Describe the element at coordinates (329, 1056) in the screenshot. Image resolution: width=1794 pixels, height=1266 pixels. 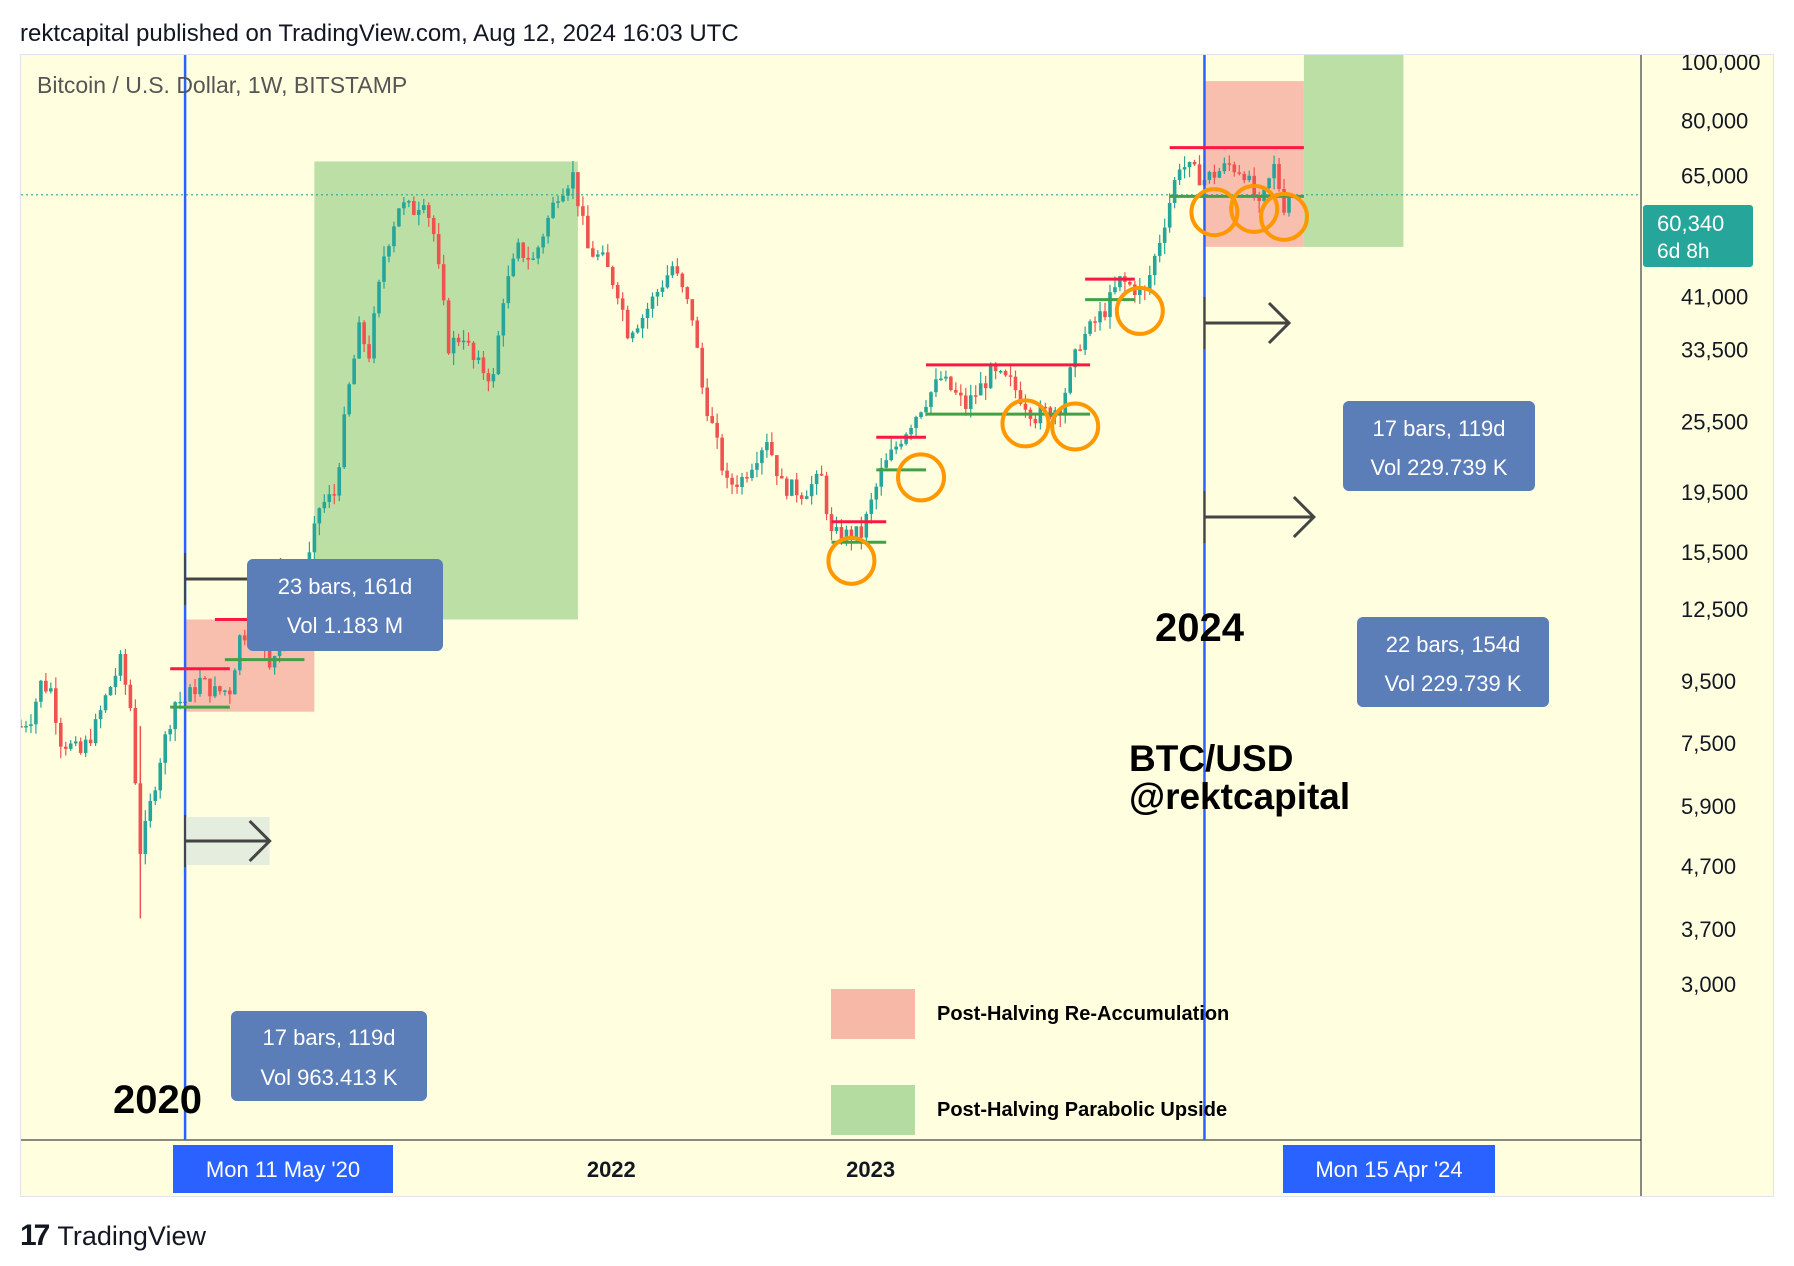
I see `info-box-2: 17 bars, 119d Vol 963.413 K` at that location.